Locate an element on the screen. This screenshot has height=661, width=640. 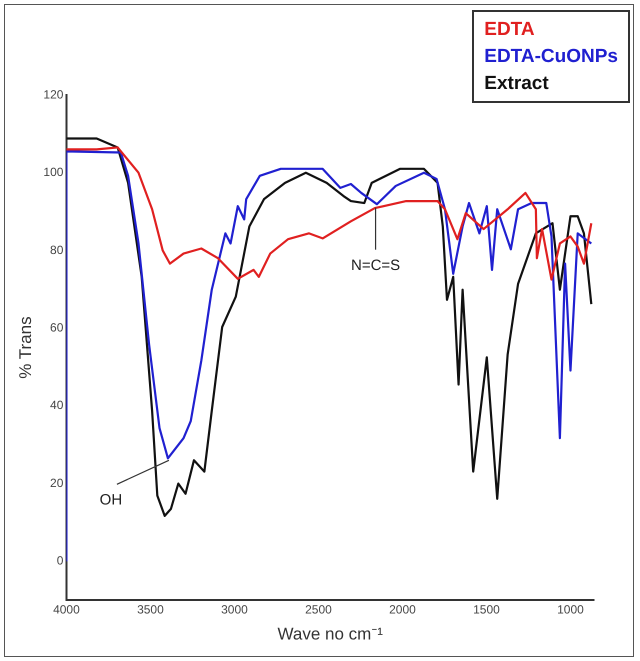
text: EDTA is located at coordinates (510, 30).